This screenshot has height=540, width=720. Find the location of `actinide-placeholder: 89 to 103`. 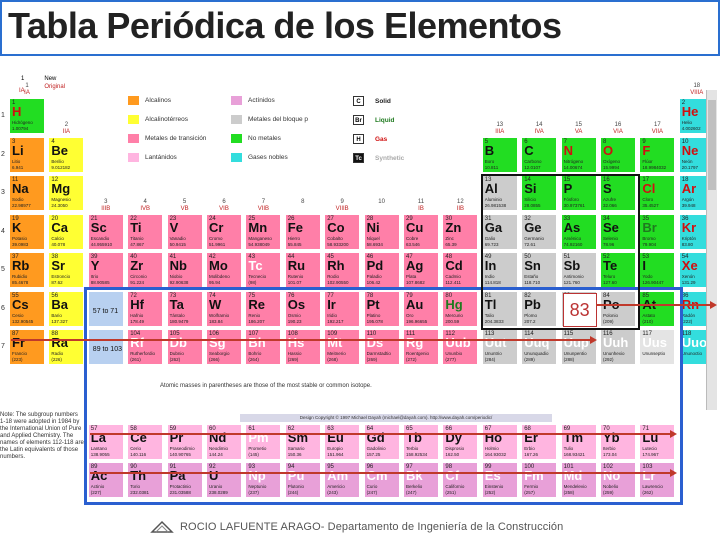

actinide-placeholder: 89 to 103 is located at coordinates (105, 347).